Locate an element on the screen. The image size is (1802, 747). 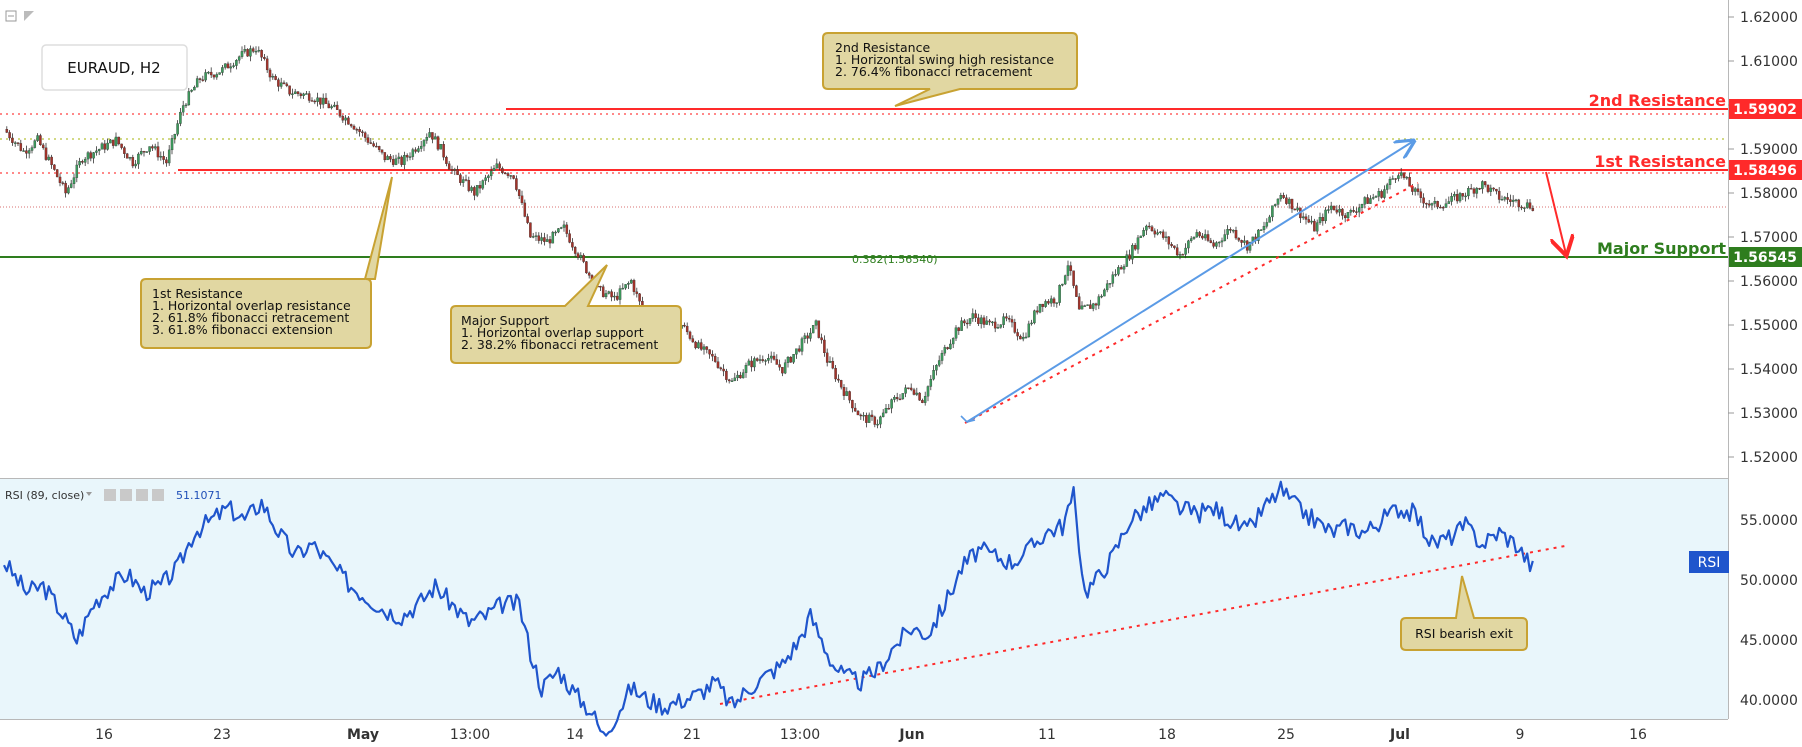
symbol-title: EURAUD, H2 is located at coordinates (113, 68).